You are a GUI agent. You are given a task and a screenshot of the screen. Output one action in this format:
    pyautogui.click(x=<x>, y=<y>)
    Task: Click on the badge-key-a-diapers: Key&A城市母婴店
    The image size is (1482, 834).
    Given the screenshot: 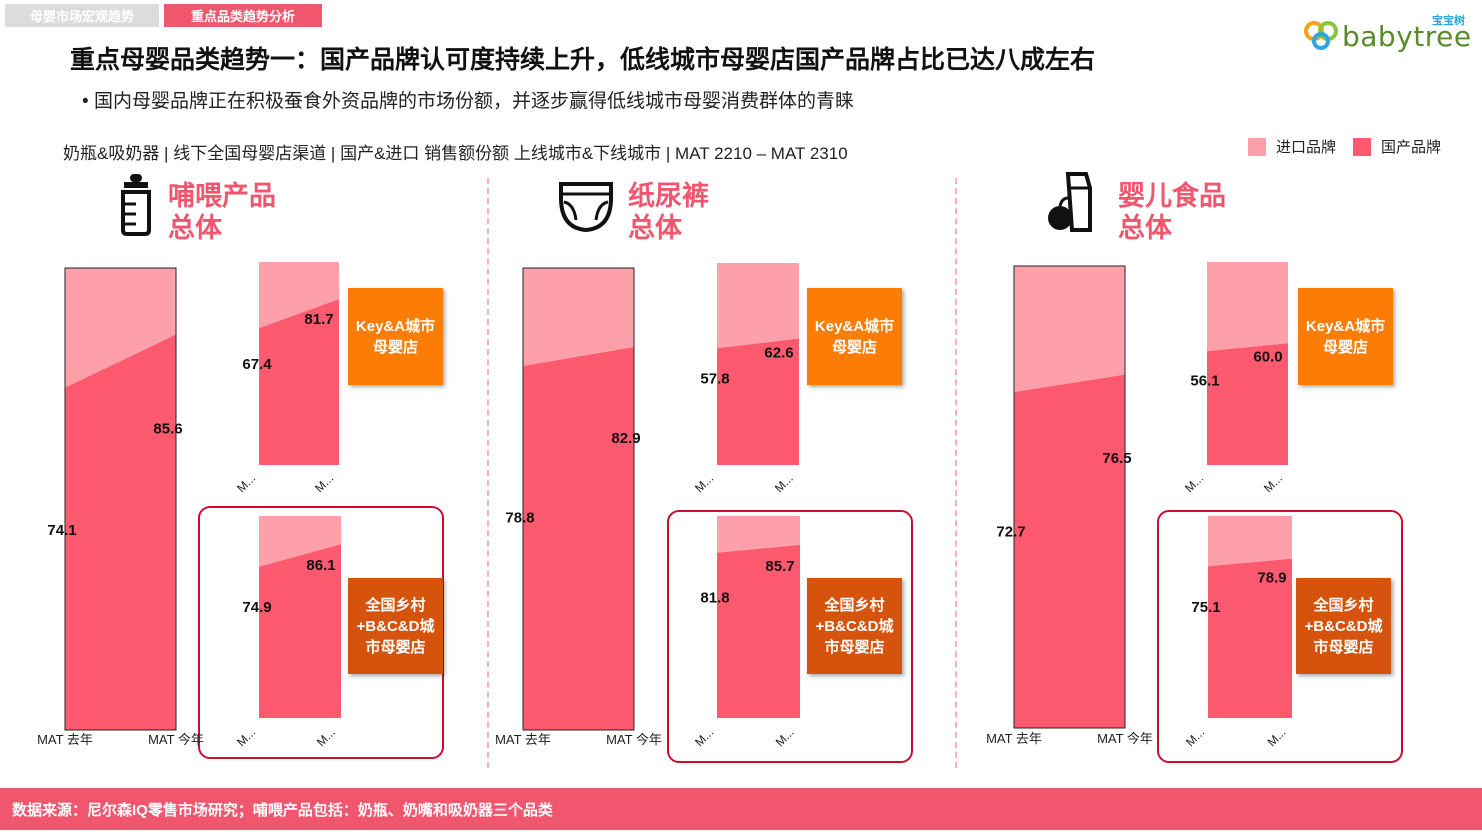 What is the action you would take?
    pyautogui.click(x=854, y=336)
    